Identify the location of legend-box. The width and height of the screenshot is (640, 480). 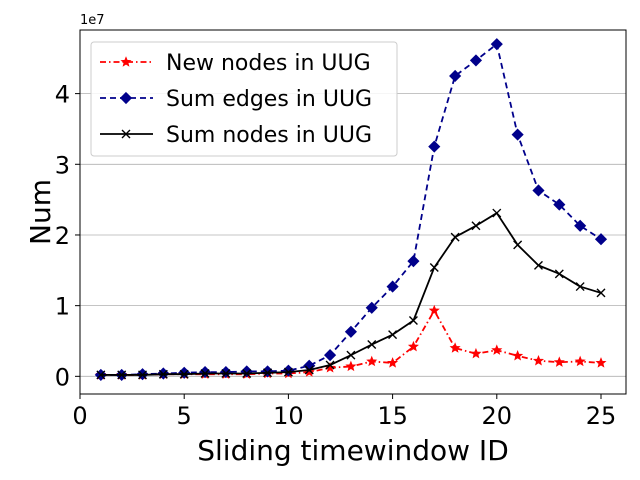
(244, 99).